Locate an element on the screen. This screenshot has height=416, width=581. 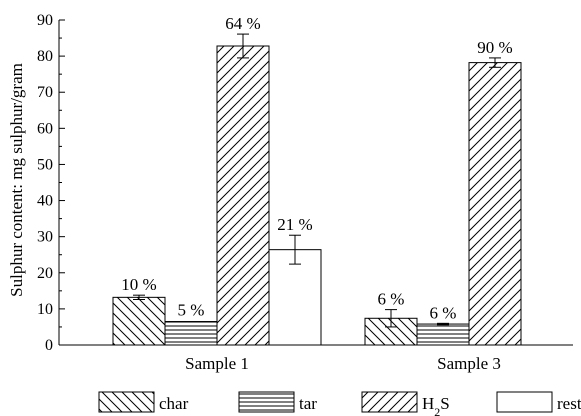
y-tick-label: 80 is located at coordinates (45, 56).